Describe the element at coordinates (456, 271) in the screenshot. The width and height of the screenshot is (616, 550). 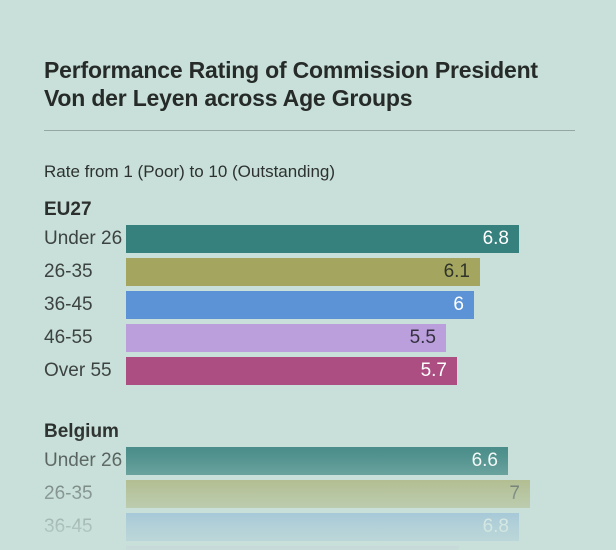
I see `bar-value-label: 6.1` at that location.